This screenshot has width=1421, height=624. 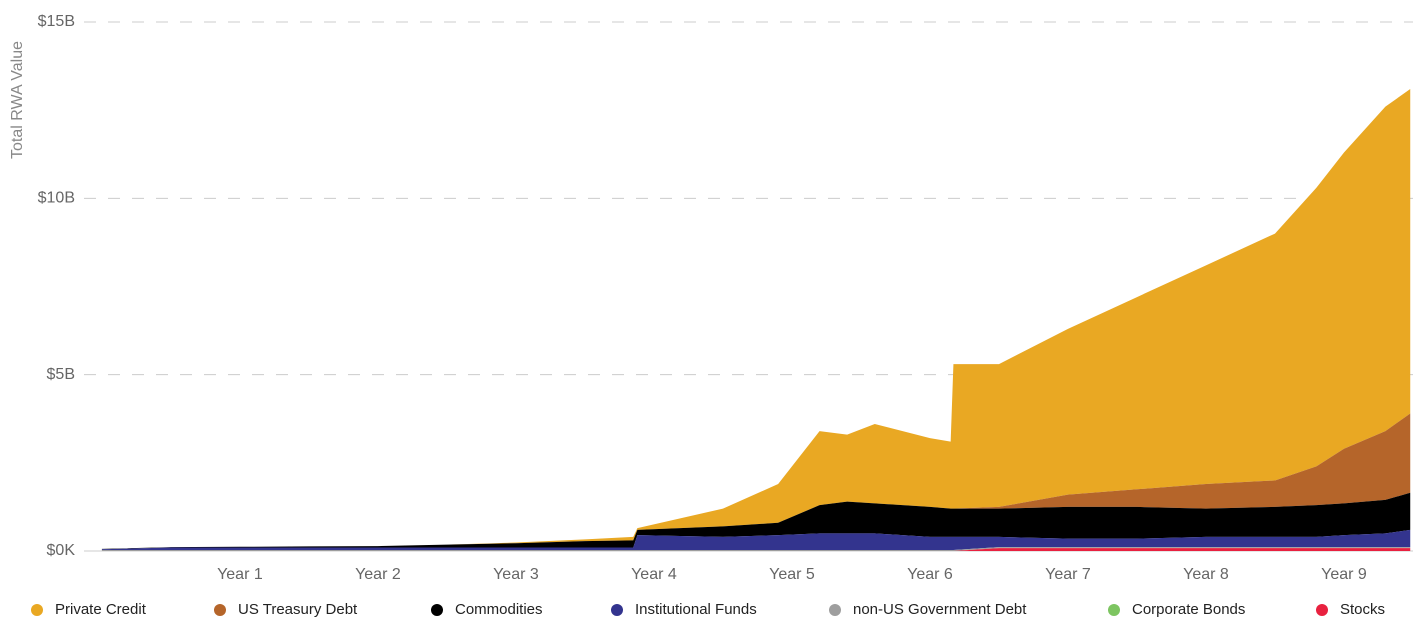 What do you see at coordinates (940, 609) in the screenshot?
I see `legend-label: non-US Government Debt` at bounding box center [940, 609].